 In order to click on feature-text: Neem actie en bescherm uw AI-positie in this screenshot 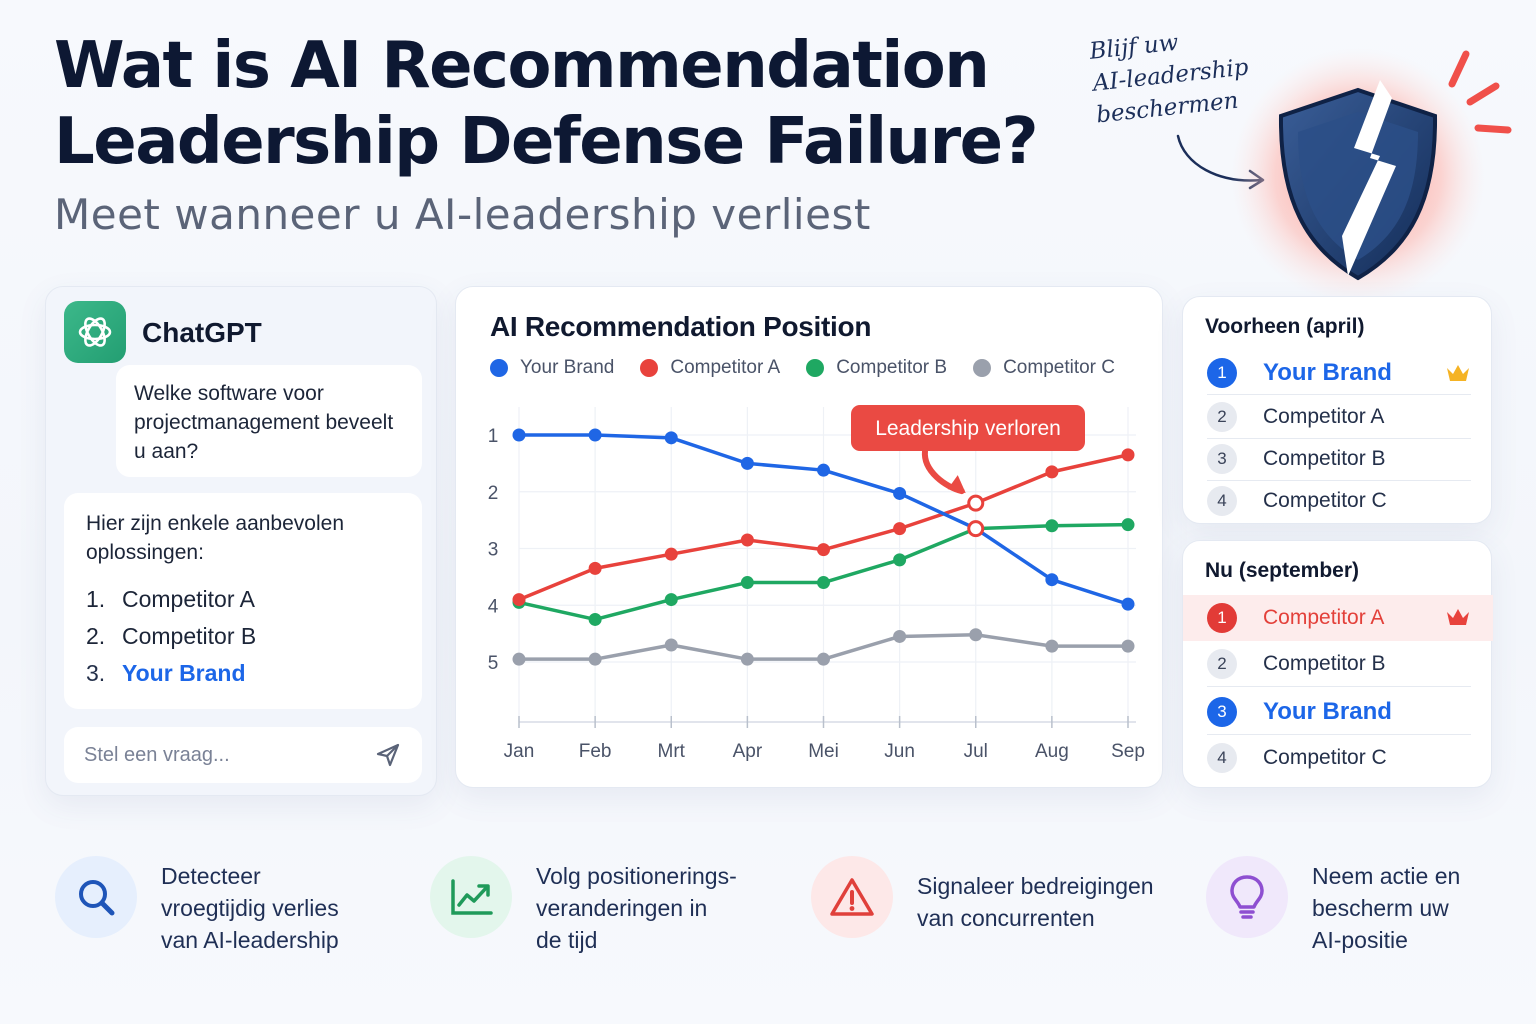, I will do `click(1386, 908)`.